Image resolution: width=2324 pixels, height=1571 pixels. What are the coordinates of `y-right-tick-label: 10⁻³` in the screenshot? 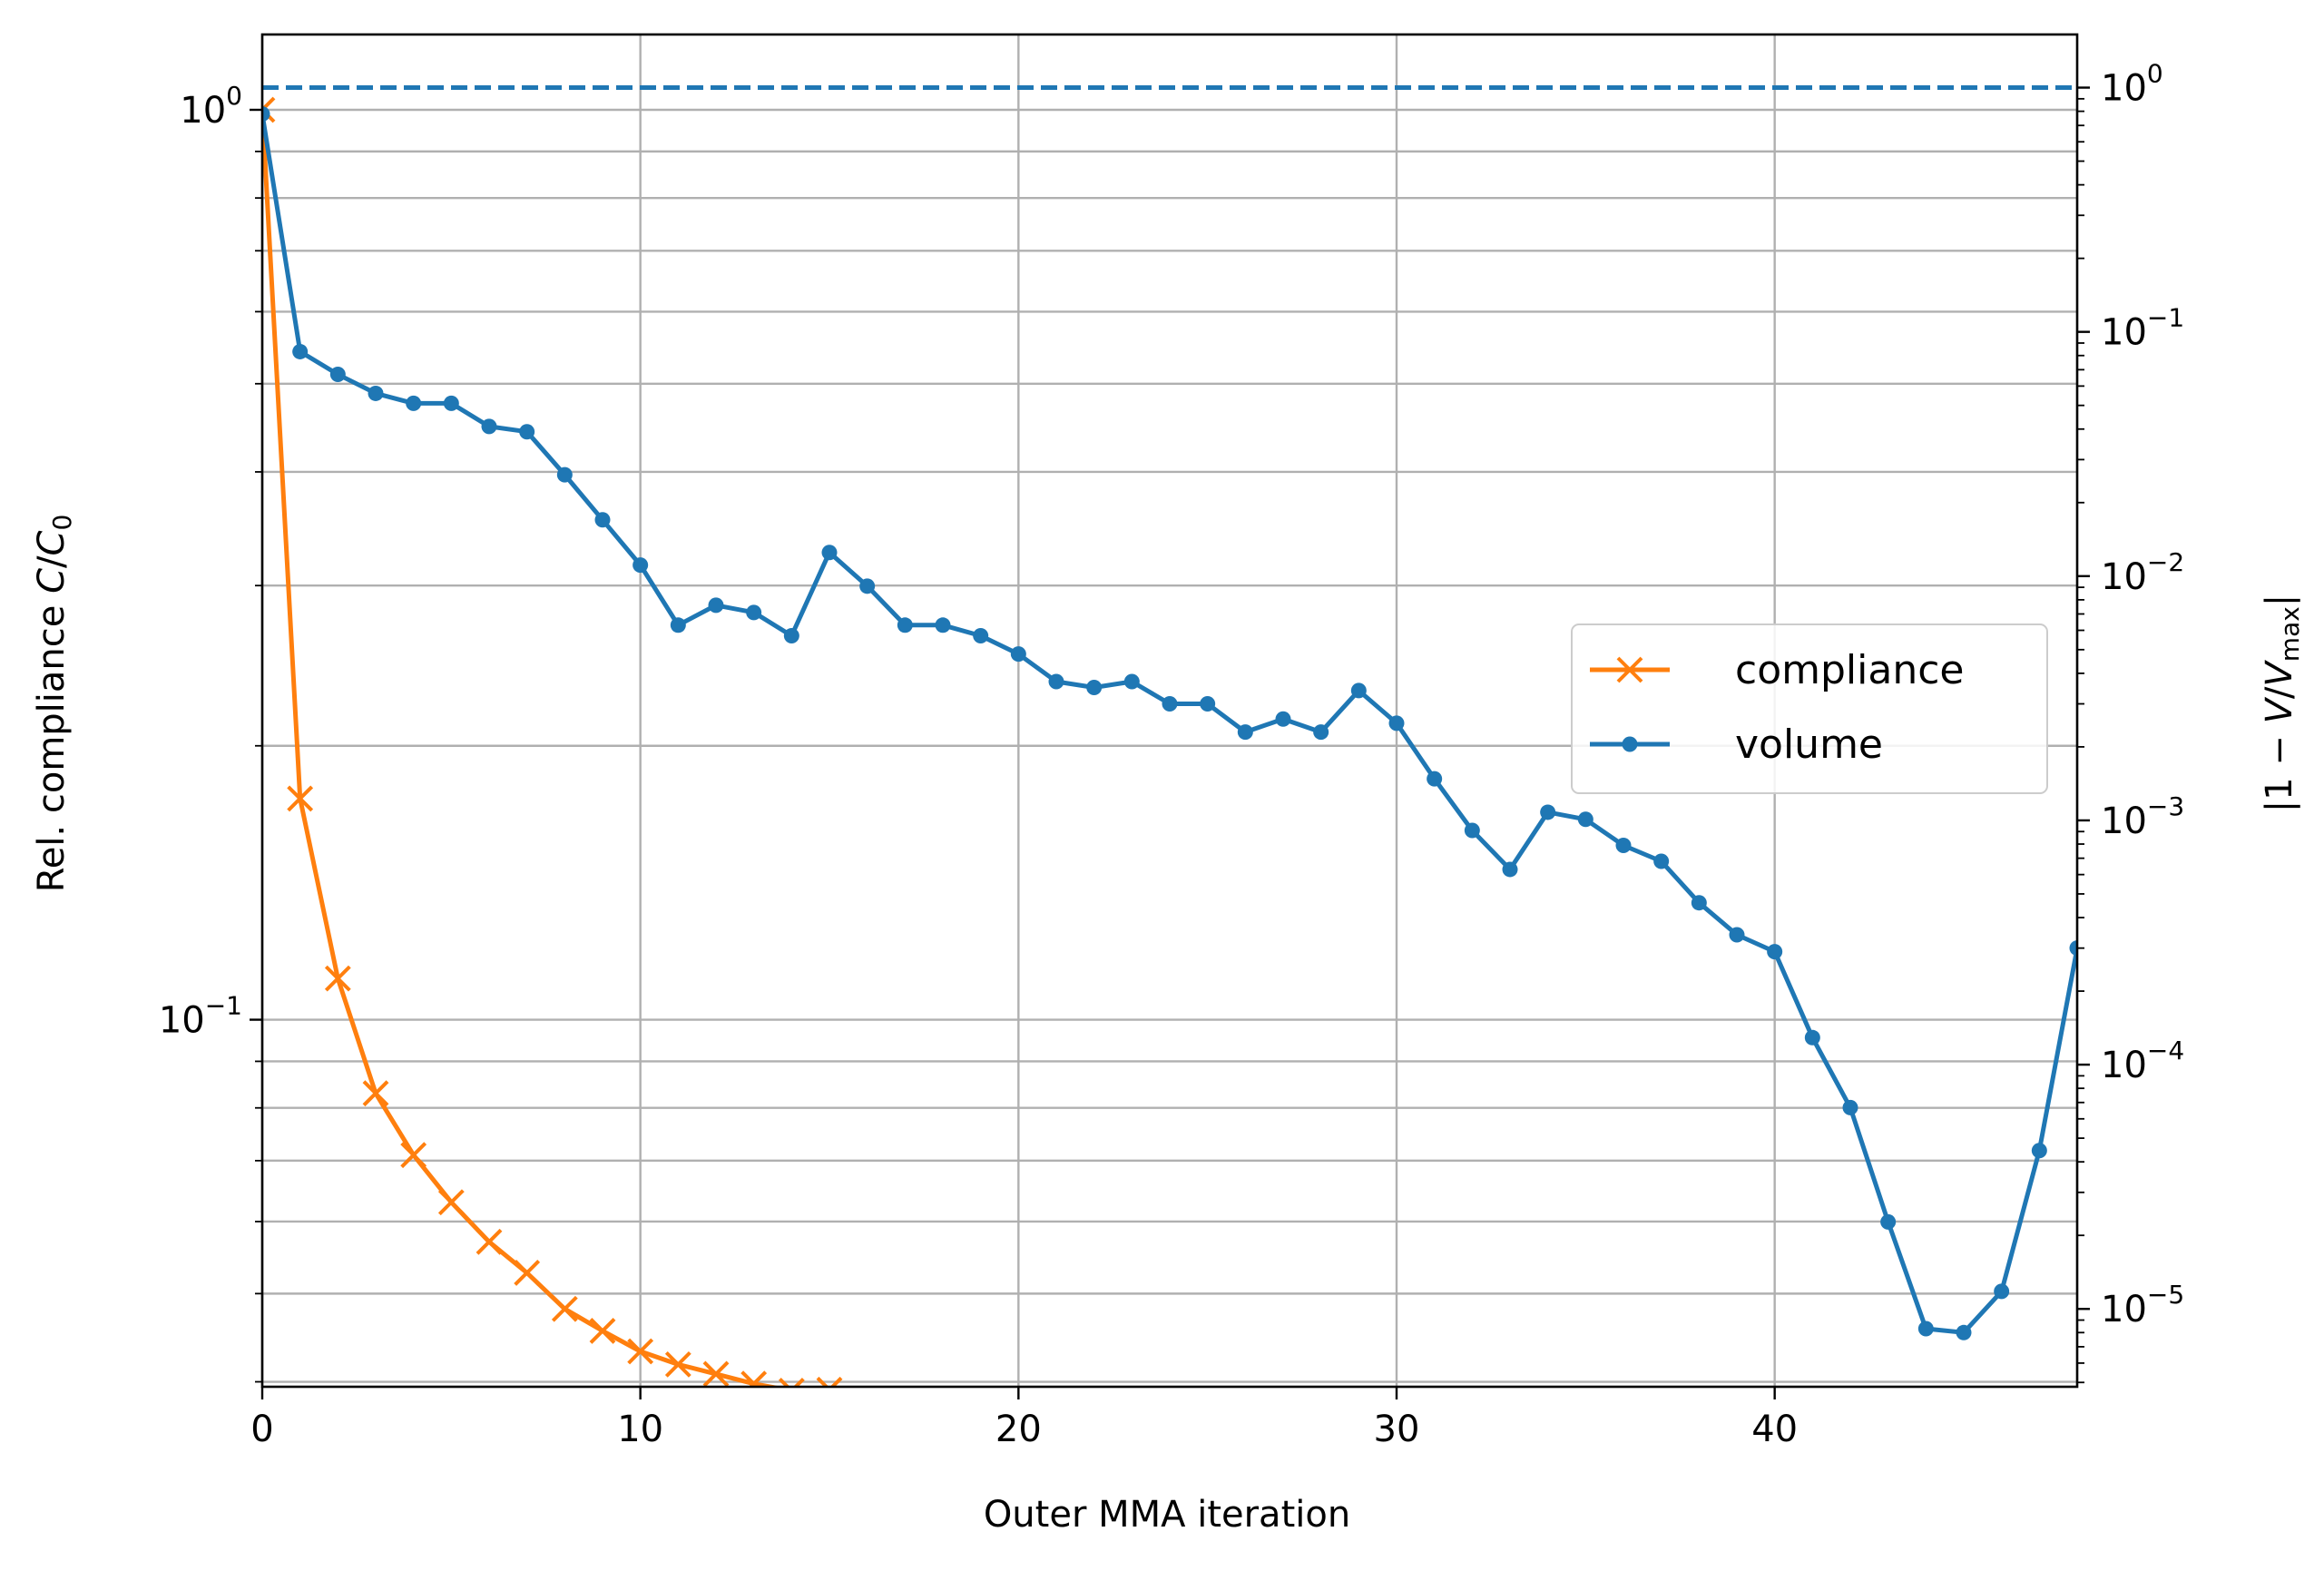 It's located at (2142, 816).